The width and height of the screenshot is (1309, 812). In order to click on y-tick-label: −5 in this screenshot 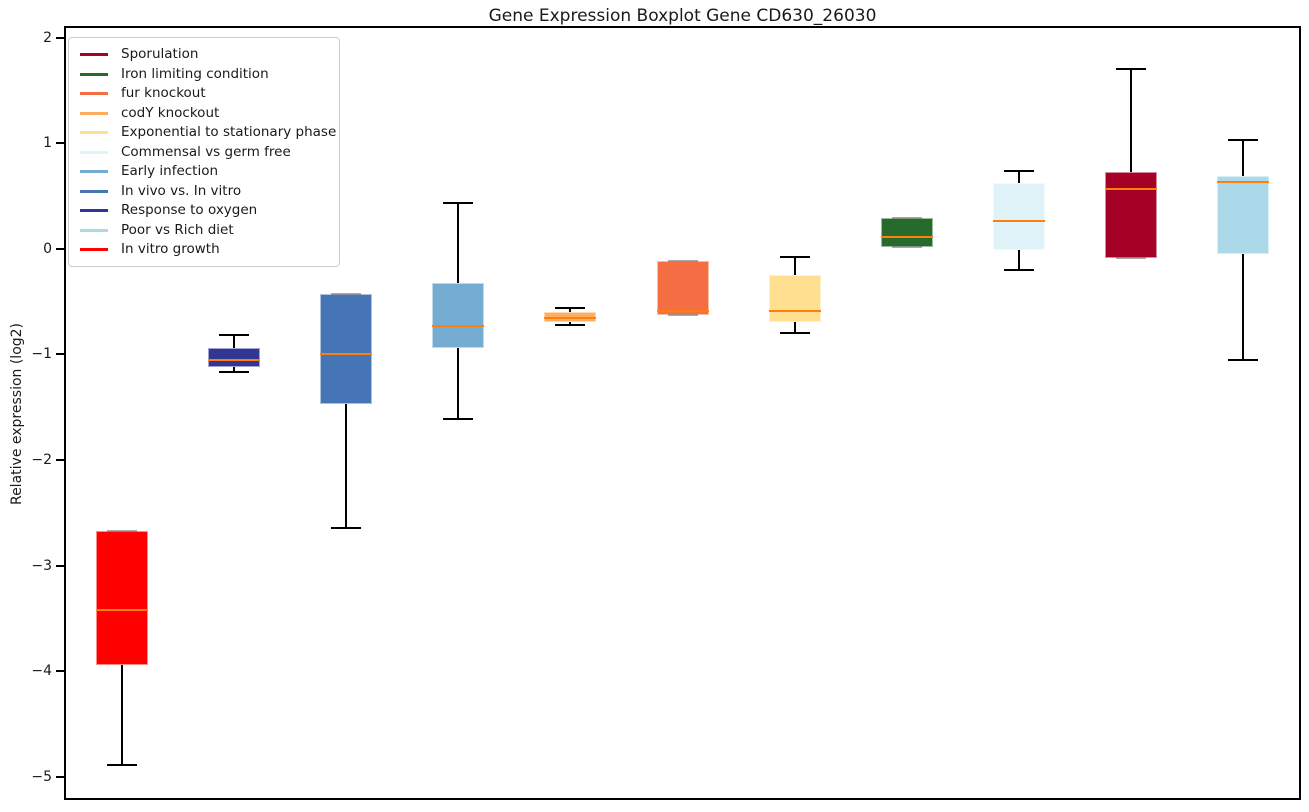, I will do `click(41, 776)`.